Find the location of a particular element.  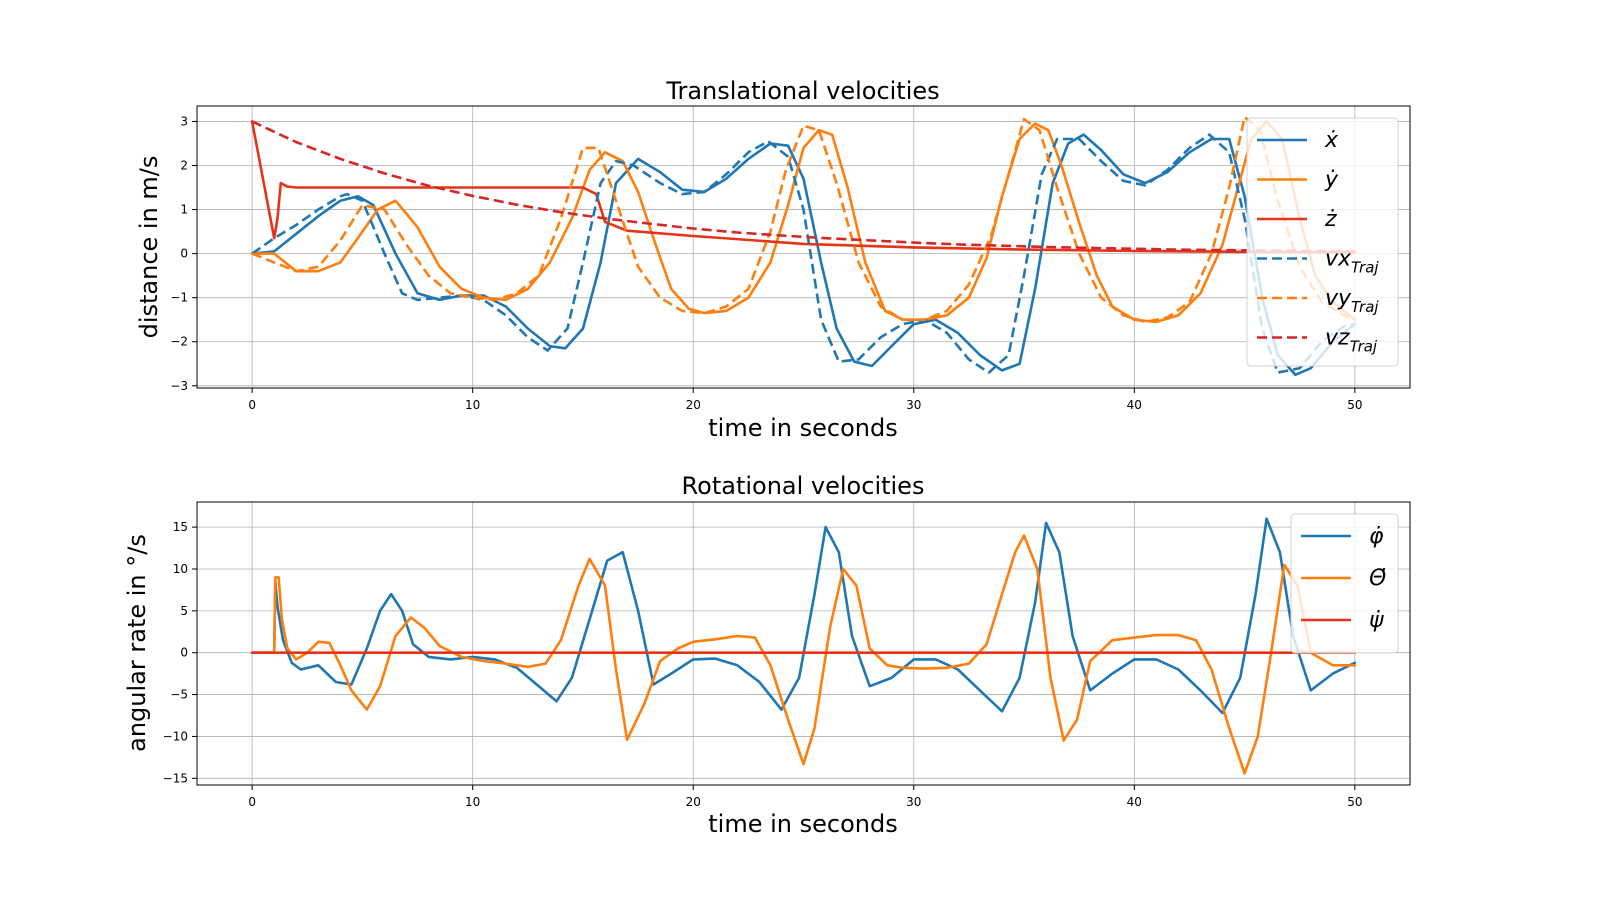

legend-label: ψ̇ is located at coordinates (1376, 620).